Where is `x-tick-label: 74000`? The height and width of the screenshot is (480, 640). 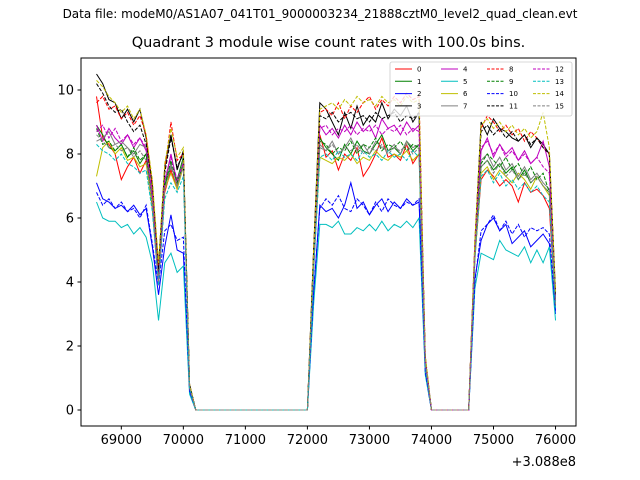 x-tick-label: 74000 is located at coordinates (431, 440).